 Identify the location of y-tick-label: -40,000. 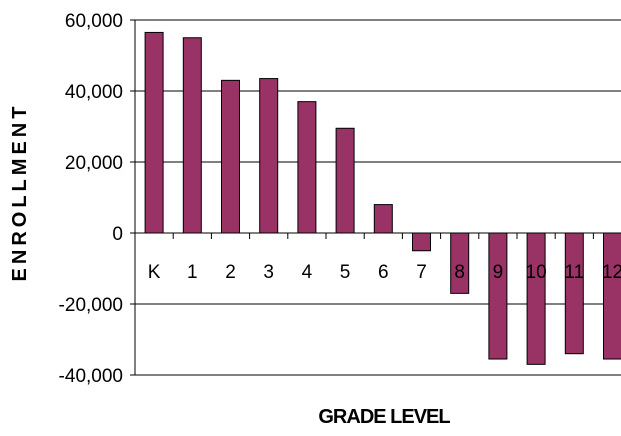
(91, 376).